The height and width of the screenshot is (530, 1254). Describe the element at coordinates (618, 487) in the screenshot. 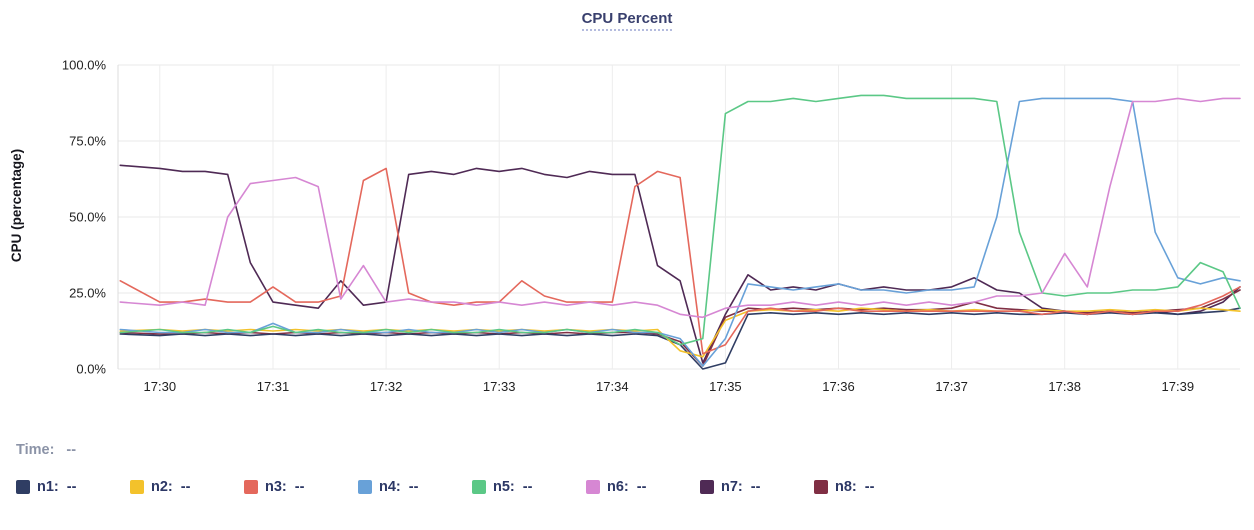

I see `legend-label: n6:` at that location.